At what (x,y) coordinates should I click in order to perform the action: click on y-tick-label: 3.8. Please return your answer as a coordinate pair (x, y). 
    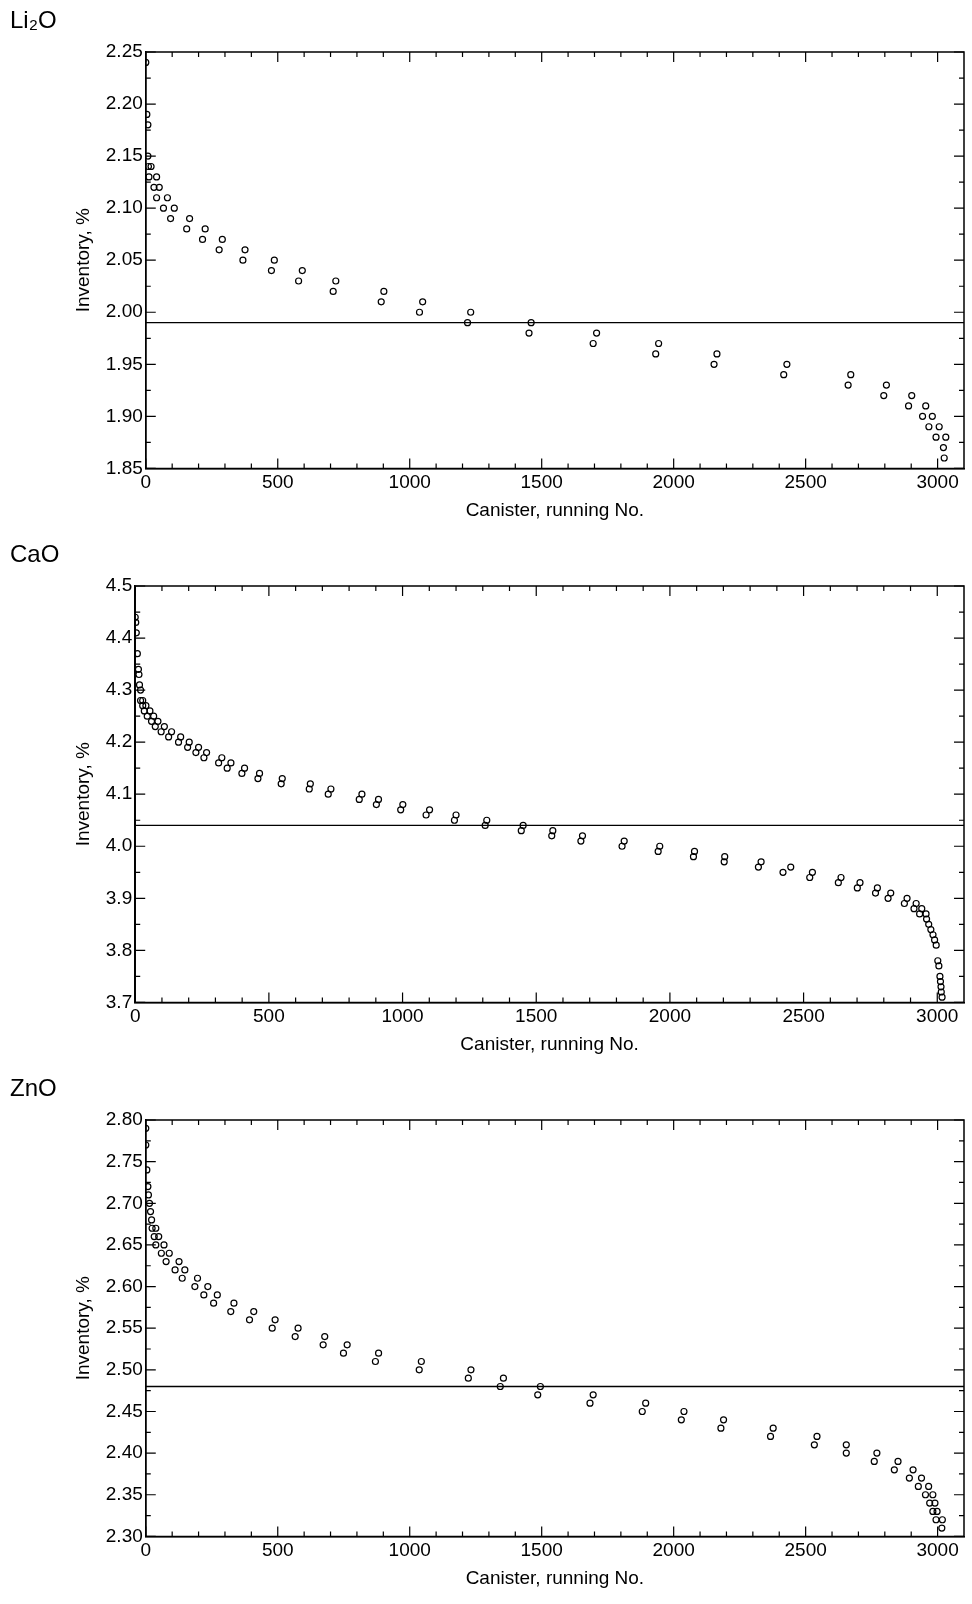
    Looking at the image, I should click on (119, 949).